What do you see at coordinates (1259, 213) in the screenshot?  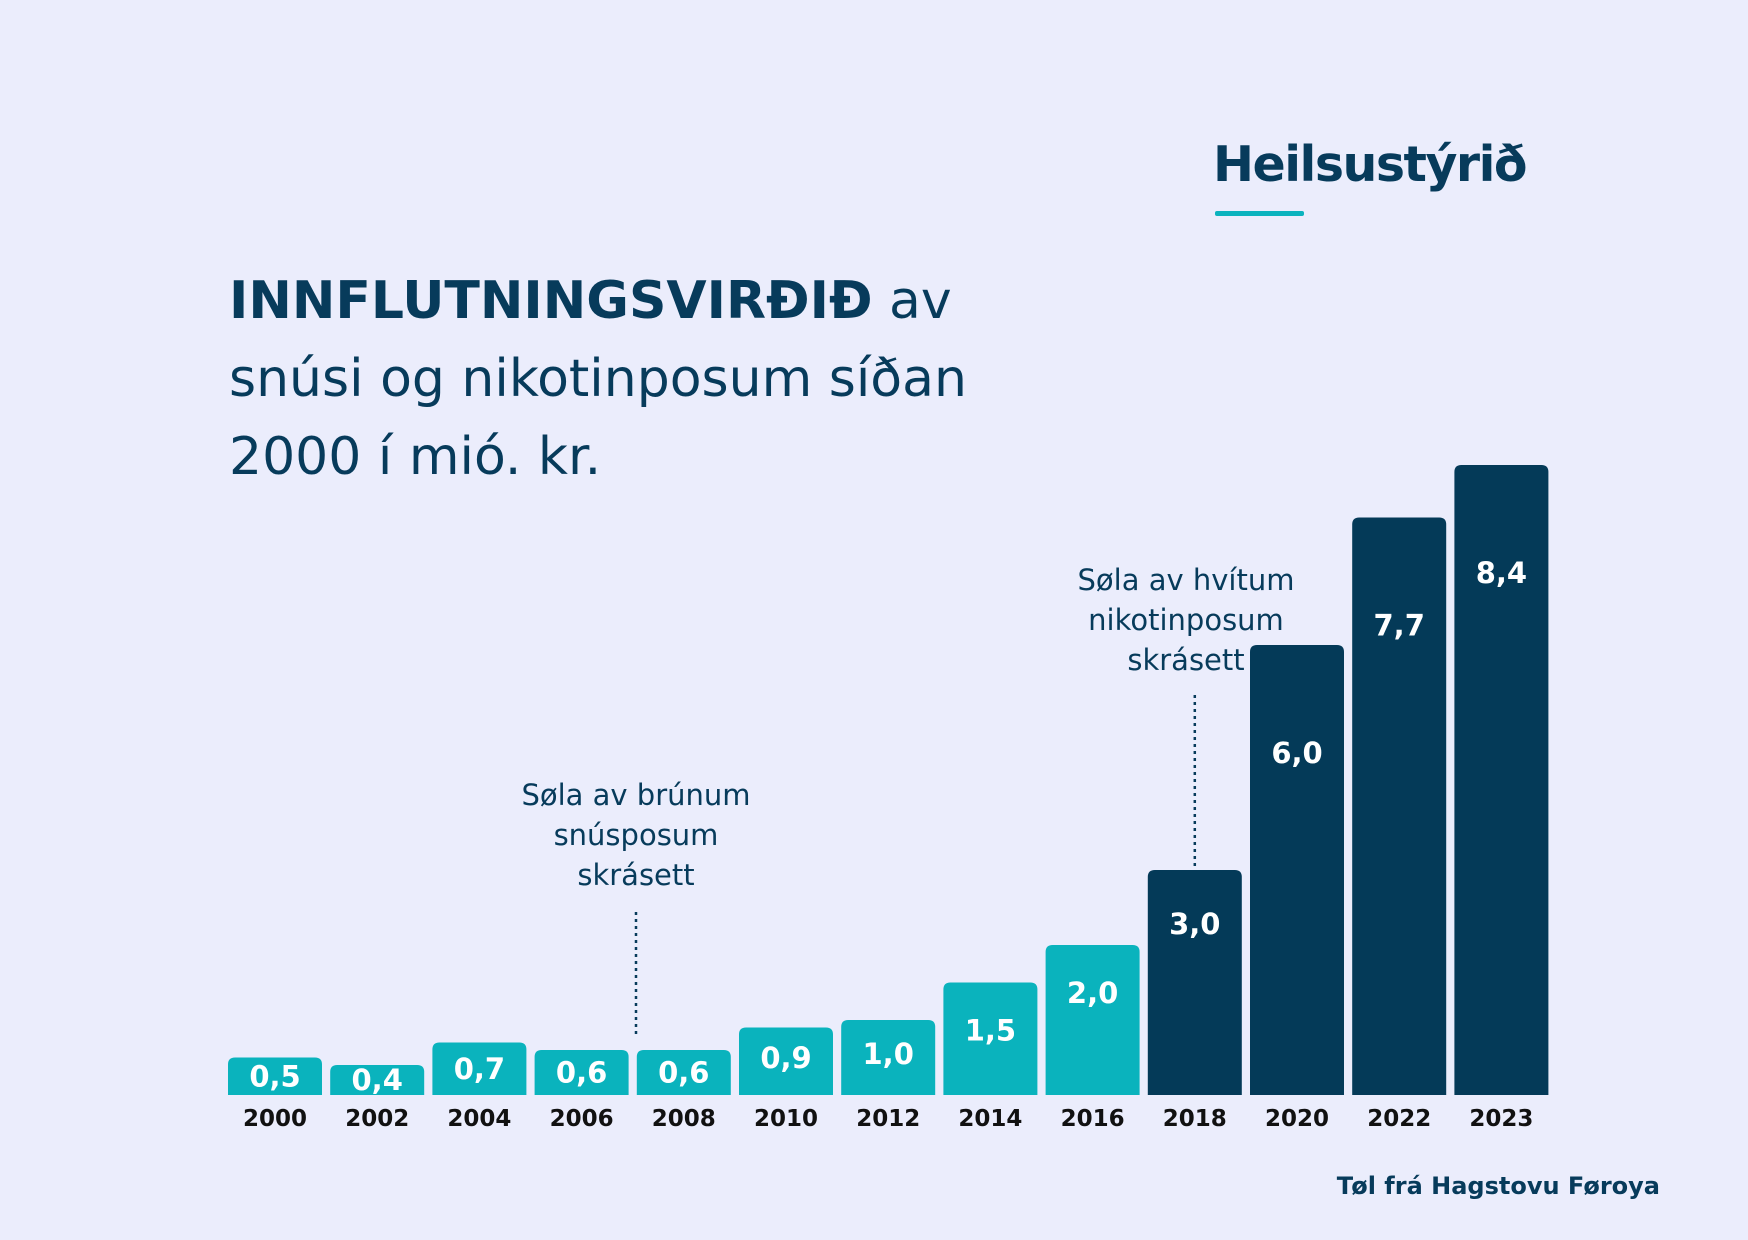 I see `logo-underline` at bounding box center [1259, 213].